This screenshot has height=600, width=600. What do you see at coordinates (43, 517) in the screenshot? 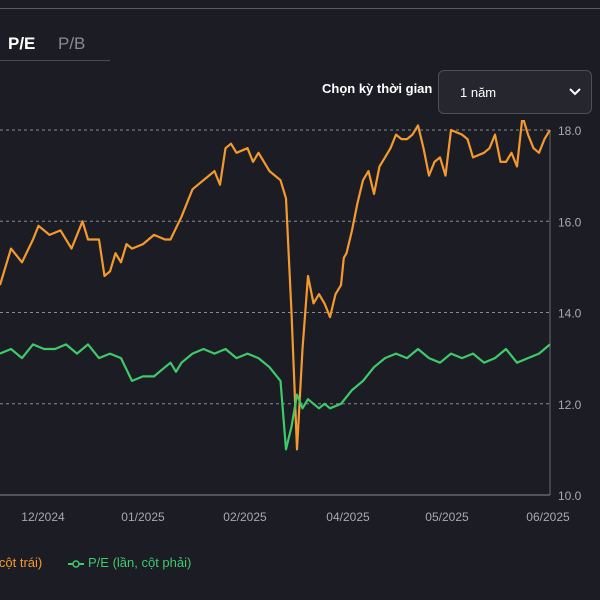
I see `x-tick-label: 12/2024` at bounding box center [43, 517].